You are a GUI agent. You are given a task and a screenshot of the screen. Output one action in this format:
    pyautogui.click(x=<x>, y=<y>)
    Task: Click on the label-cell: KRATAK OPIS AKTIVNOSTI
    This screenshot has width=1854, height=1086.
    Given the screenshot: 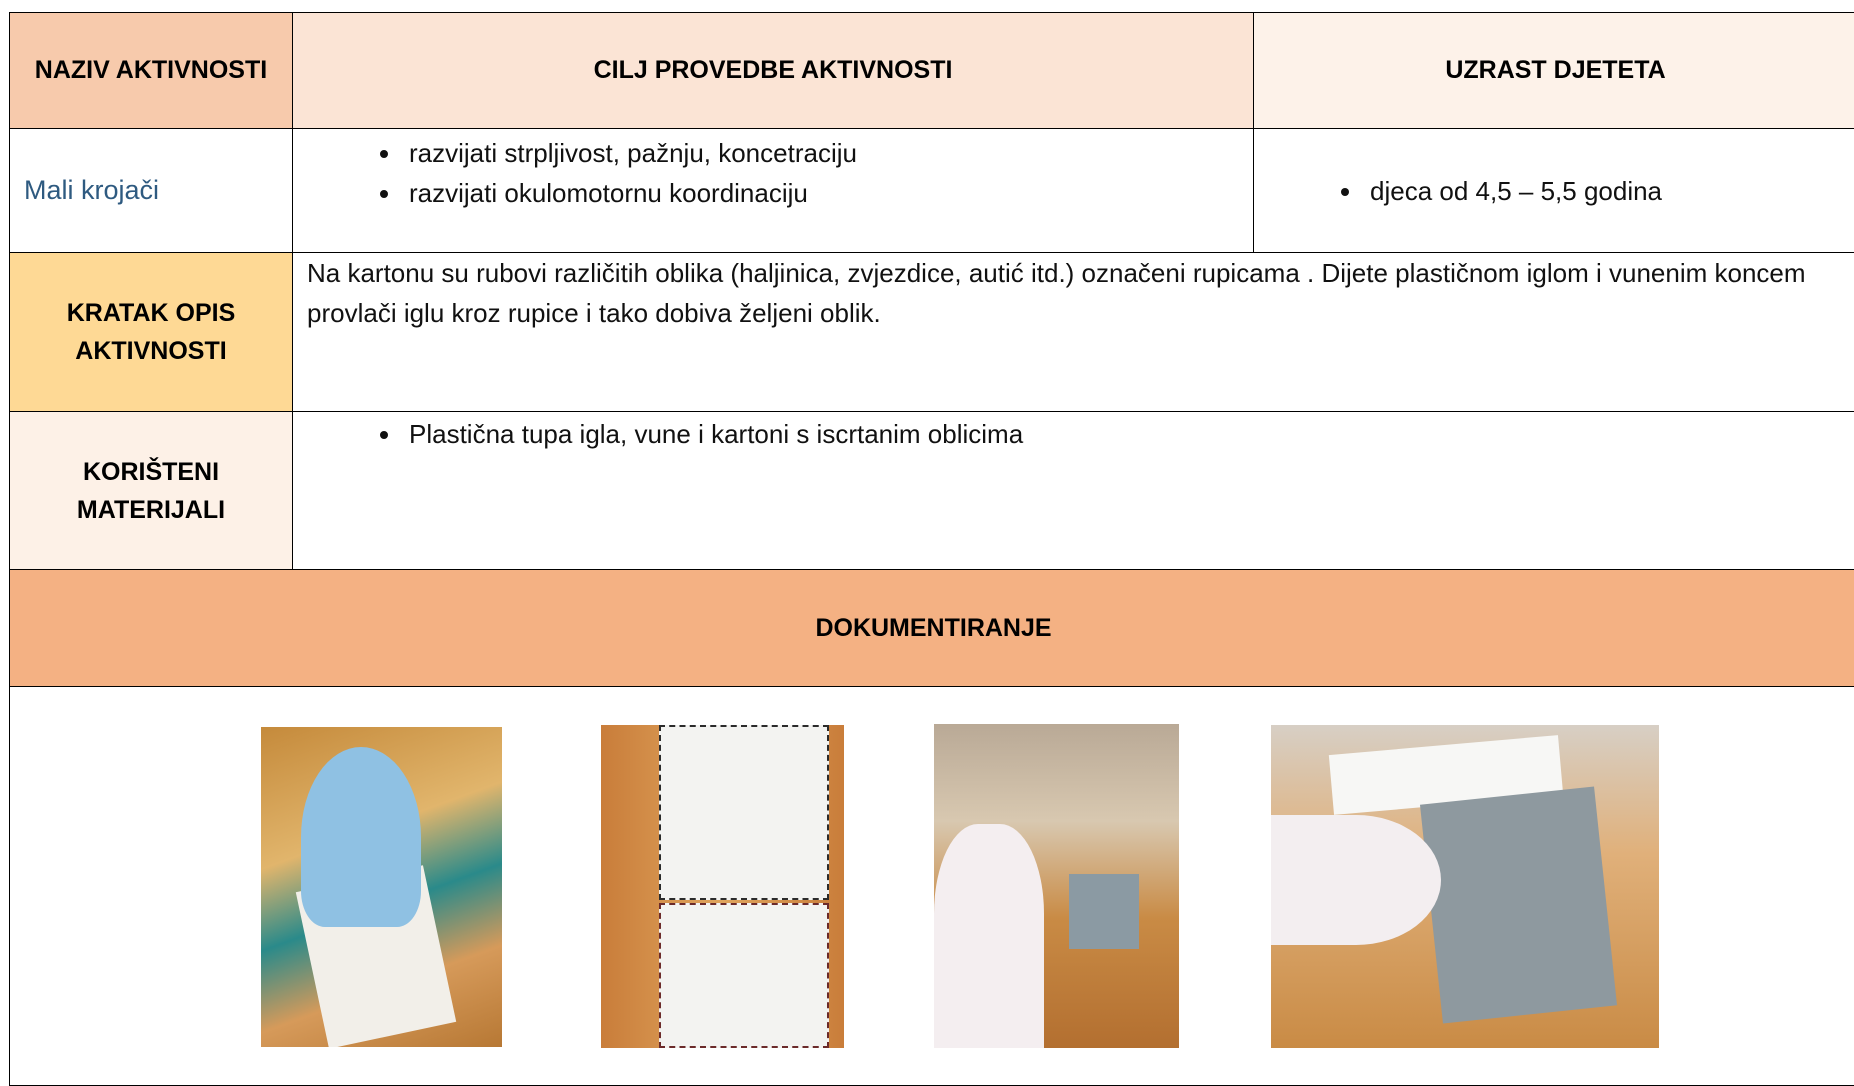 What is the action you would take?
    pyautogui.click(x=151, y=332)
    